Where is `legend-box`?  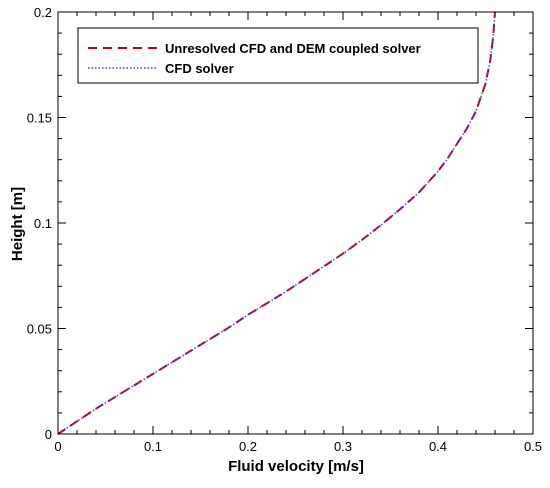
legend-box is located at coordinates (278, 55).